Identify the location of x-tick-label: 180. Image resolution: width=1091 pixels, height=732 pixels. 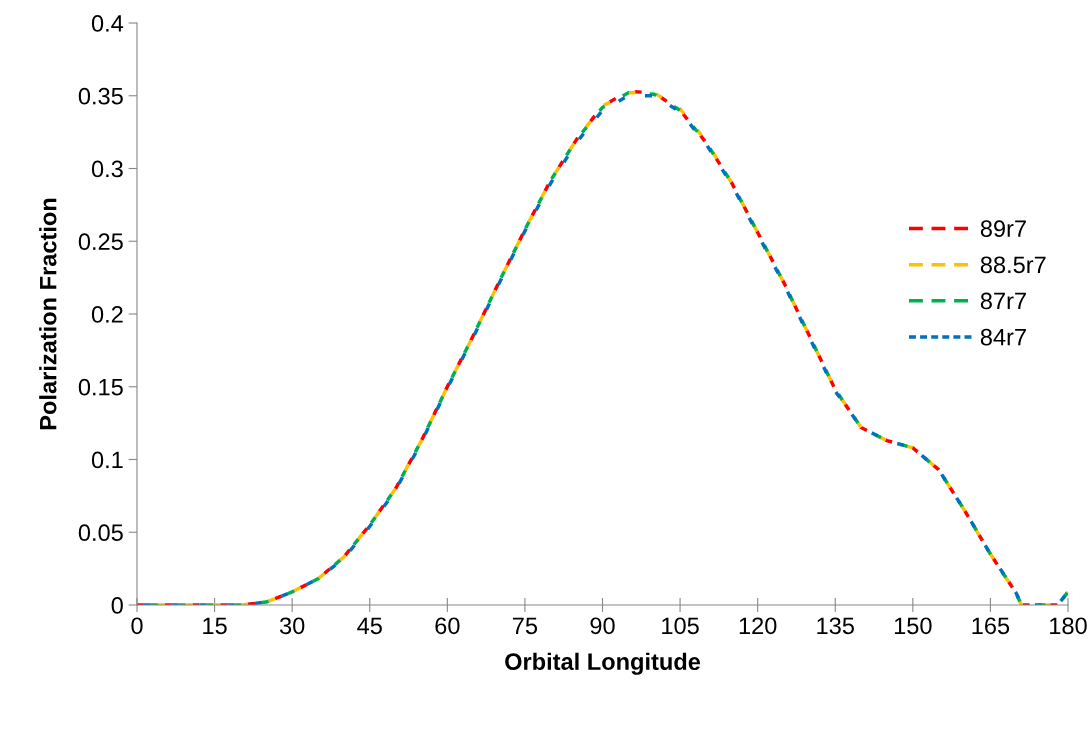
(1068, 626).